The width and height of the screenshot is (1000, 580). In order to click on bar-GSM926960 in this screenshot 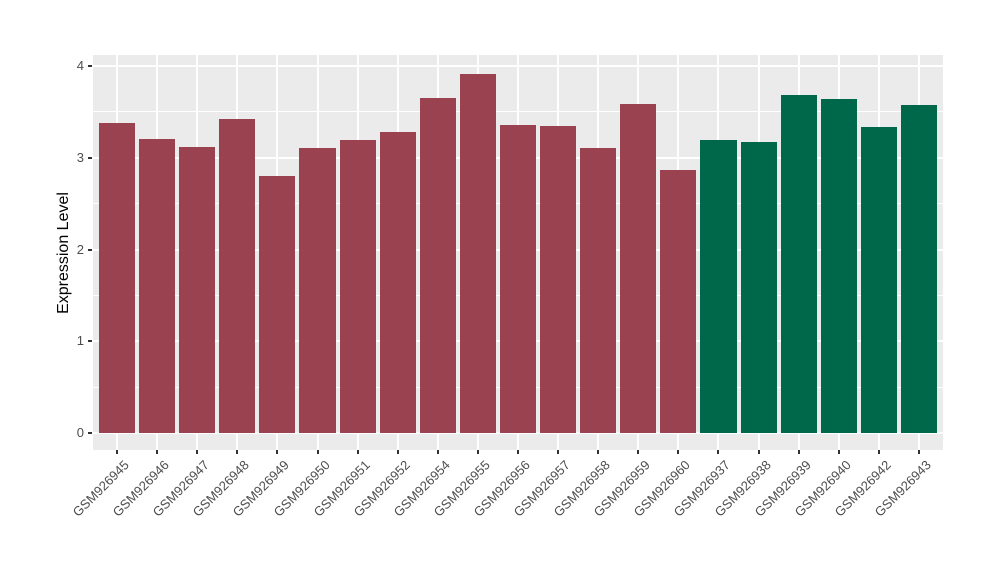, I will do `click(678, 301)`.